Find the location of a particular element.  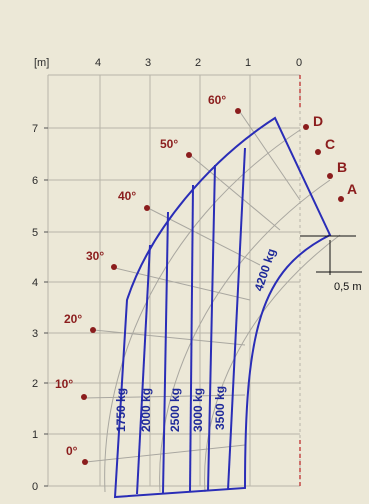

x-tick: 3 is located at coordinates (148, 63).